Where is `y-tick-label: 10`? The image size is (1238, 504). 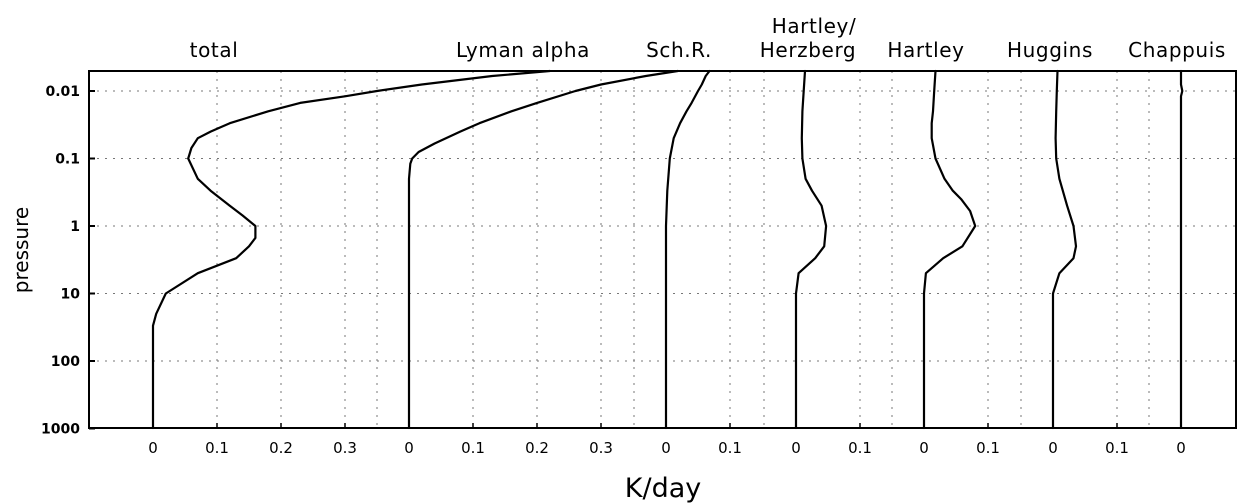
y-tick-label: 10 is located at coordinates (71, 295).